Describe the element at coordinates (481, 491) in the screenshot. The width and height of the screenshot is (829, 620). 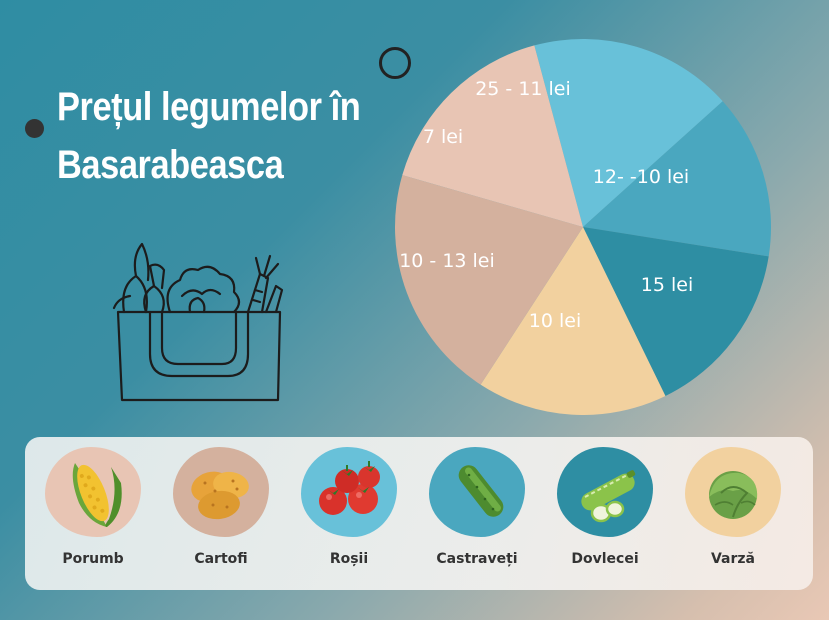
I see `cucumber-icon` at that location.